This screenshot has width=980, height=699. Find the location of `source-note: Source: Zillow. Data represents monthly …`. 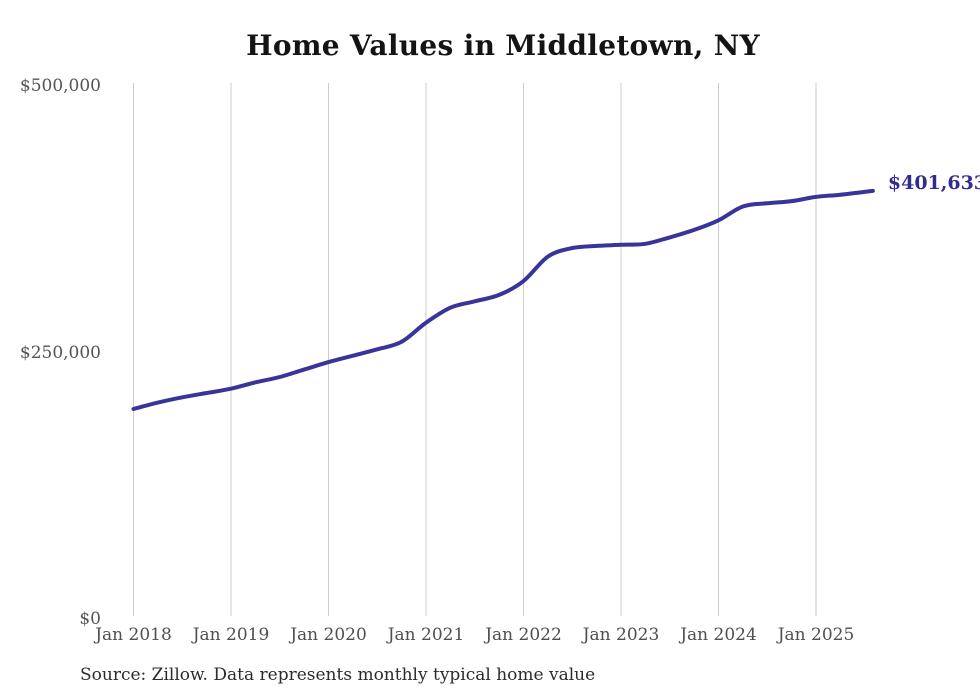

source-note: Source: Zillow. Data represents monthly … is located at coordinates (338, 675).